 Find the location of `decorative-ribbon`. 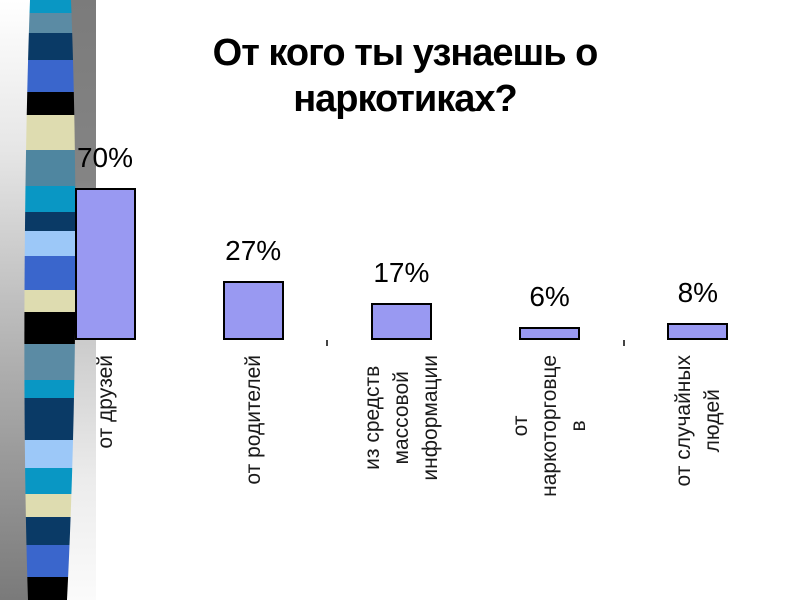

decorative-ribbon is located at coordinates (50, 300).